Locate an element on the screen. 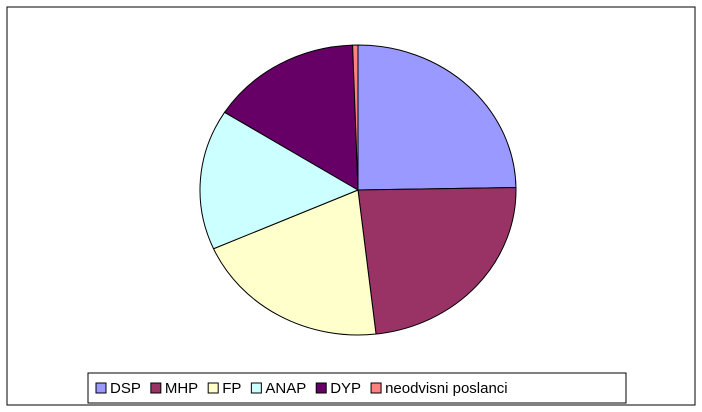 This screenshot has width=702, height=412. legend-label: FP is located at coordinates (231, 388).